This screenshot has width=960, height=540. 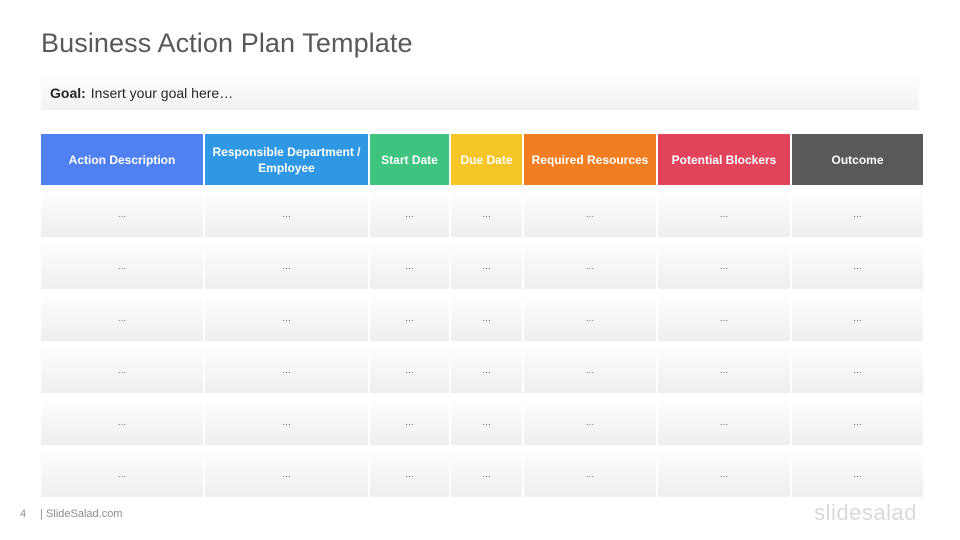 I want to click on goal-label: Goal:, so click(x=68, y=92).